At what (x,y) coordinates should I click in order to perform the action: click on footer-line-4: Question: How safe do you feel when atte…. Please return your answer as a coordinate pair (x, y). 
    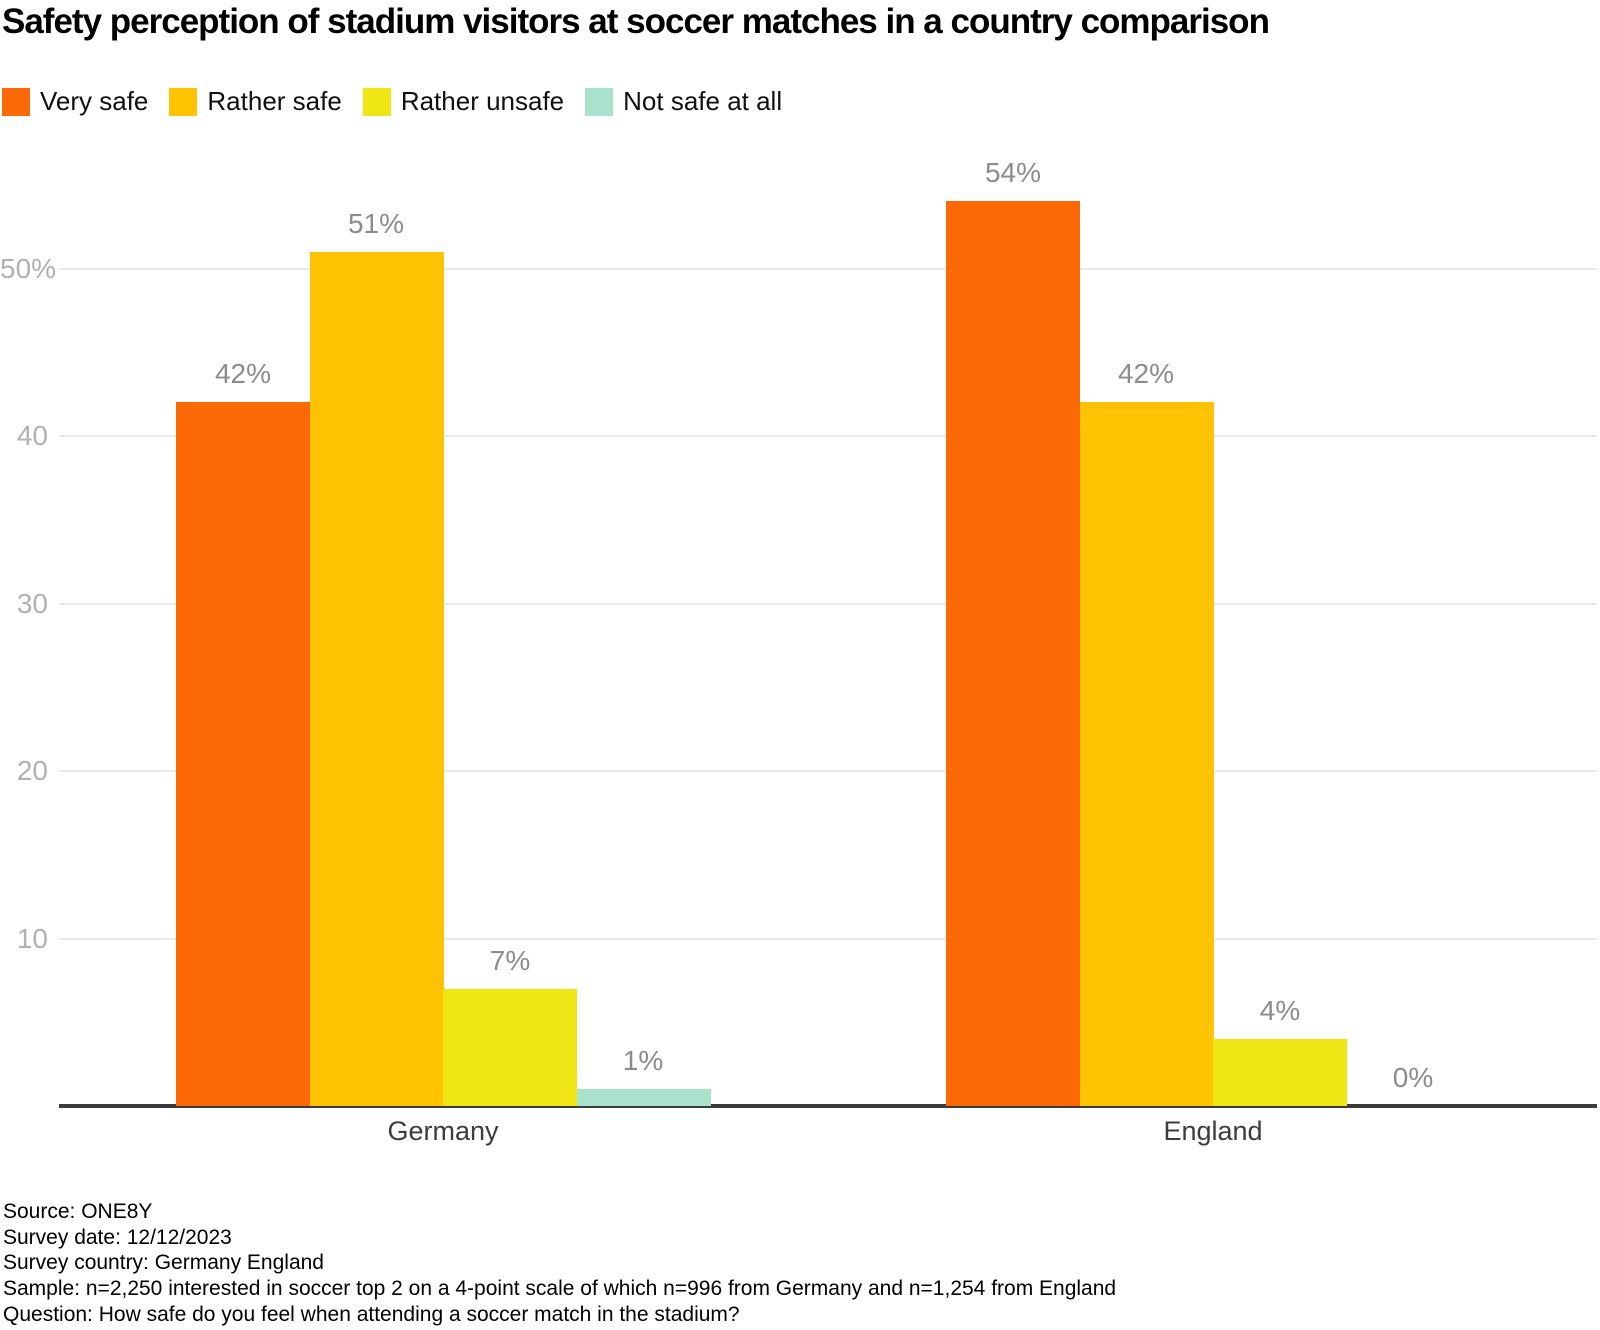
    Looking at the image, I should click on (371, 1314).